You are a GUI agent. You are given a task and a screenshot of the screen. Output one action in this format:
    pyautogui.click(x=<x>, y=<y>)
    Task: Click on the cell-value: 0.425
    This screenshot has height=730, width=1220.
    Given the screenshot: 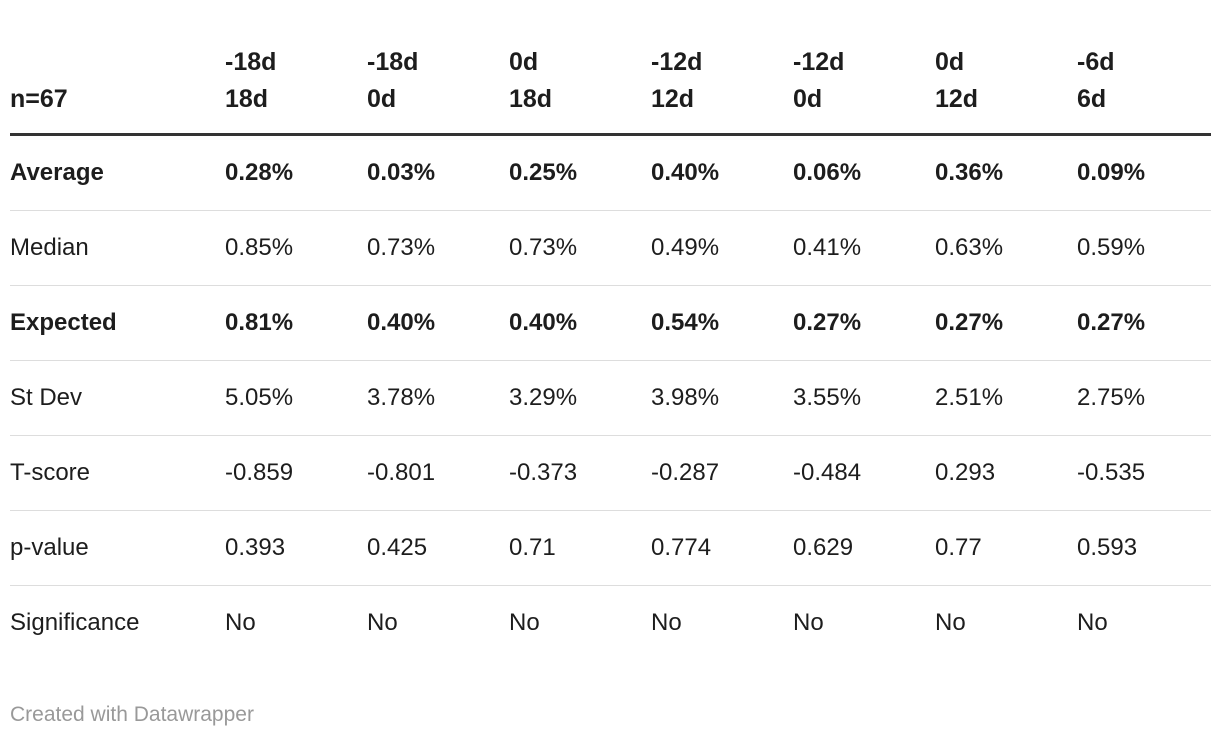 What is the action you would take?
    pyautogui.click(x=438, y=548)
    